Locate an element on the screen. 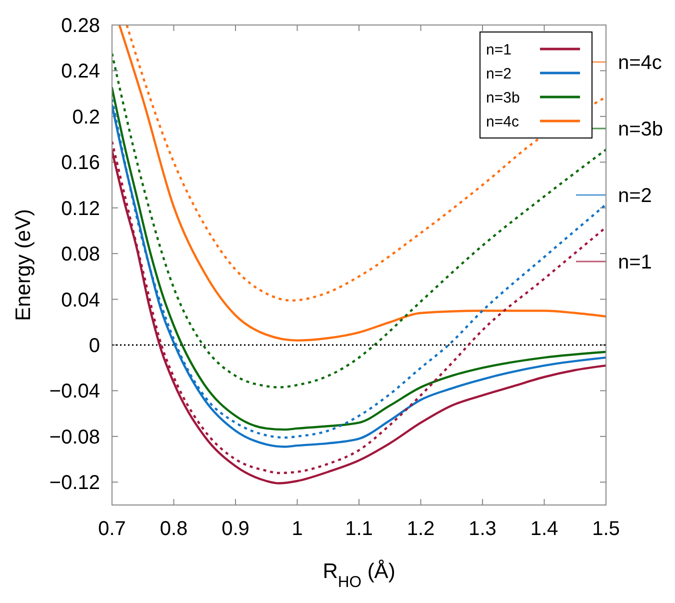 The width and height of the screenshot is (675, 603). y-axis-title: Energy (eV) is located at coordinates (23, 265).